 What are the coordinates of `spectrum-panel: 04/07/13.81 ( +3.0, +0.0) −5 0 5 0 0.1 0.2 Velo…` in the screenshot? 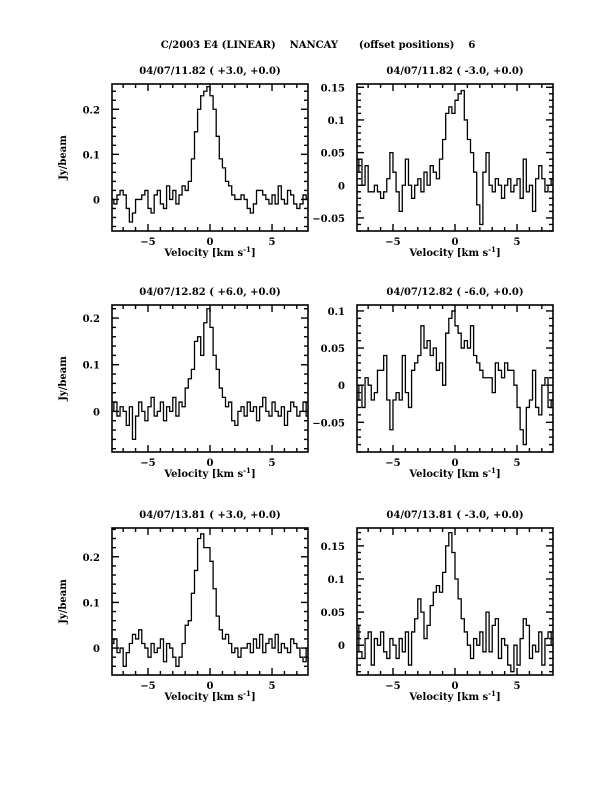 It's located at (183, 606).